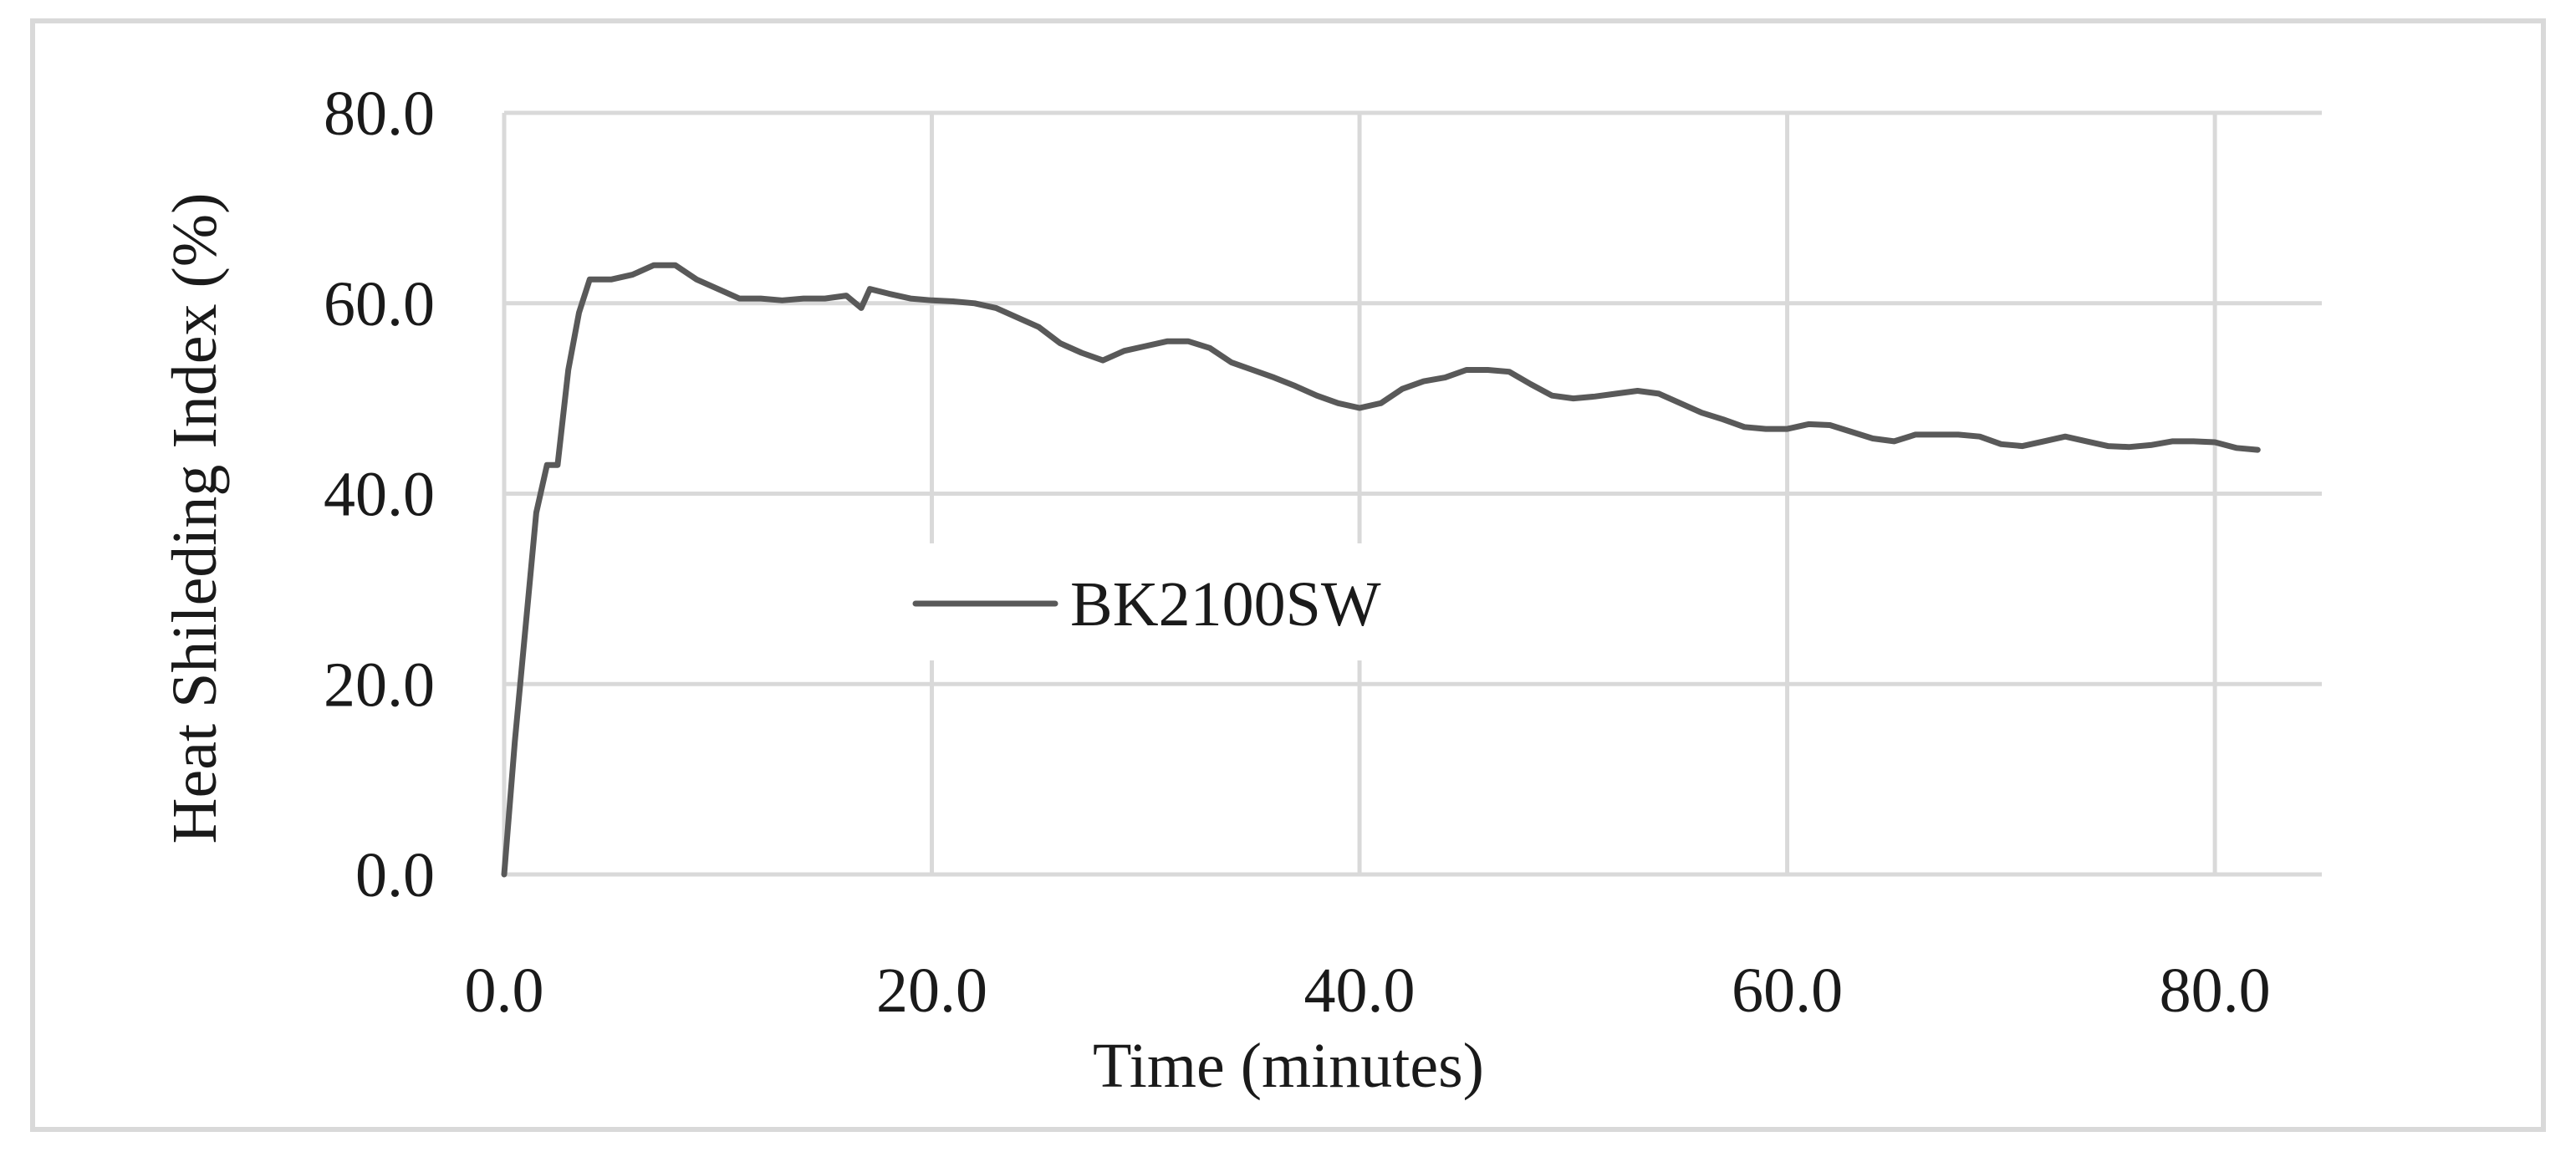 The image size is (2576, 1157). Describe the element at coordinates (379, 114) in the screenshot. I see `y-tick-label: 80.0` at that location.